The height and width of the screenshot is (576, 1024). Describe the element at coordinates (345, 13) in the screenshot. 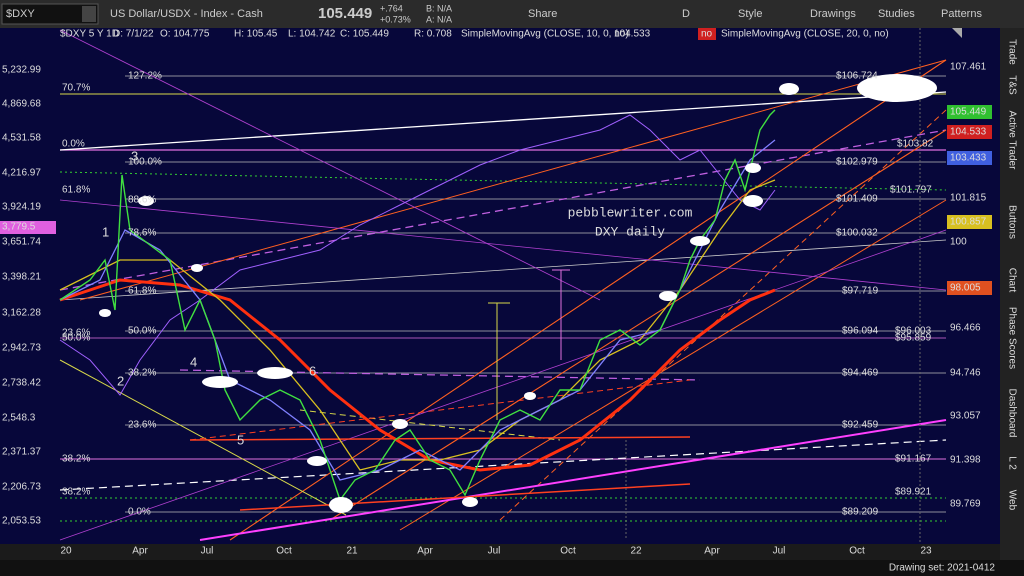

I see `last-price: 105.449` at that location.